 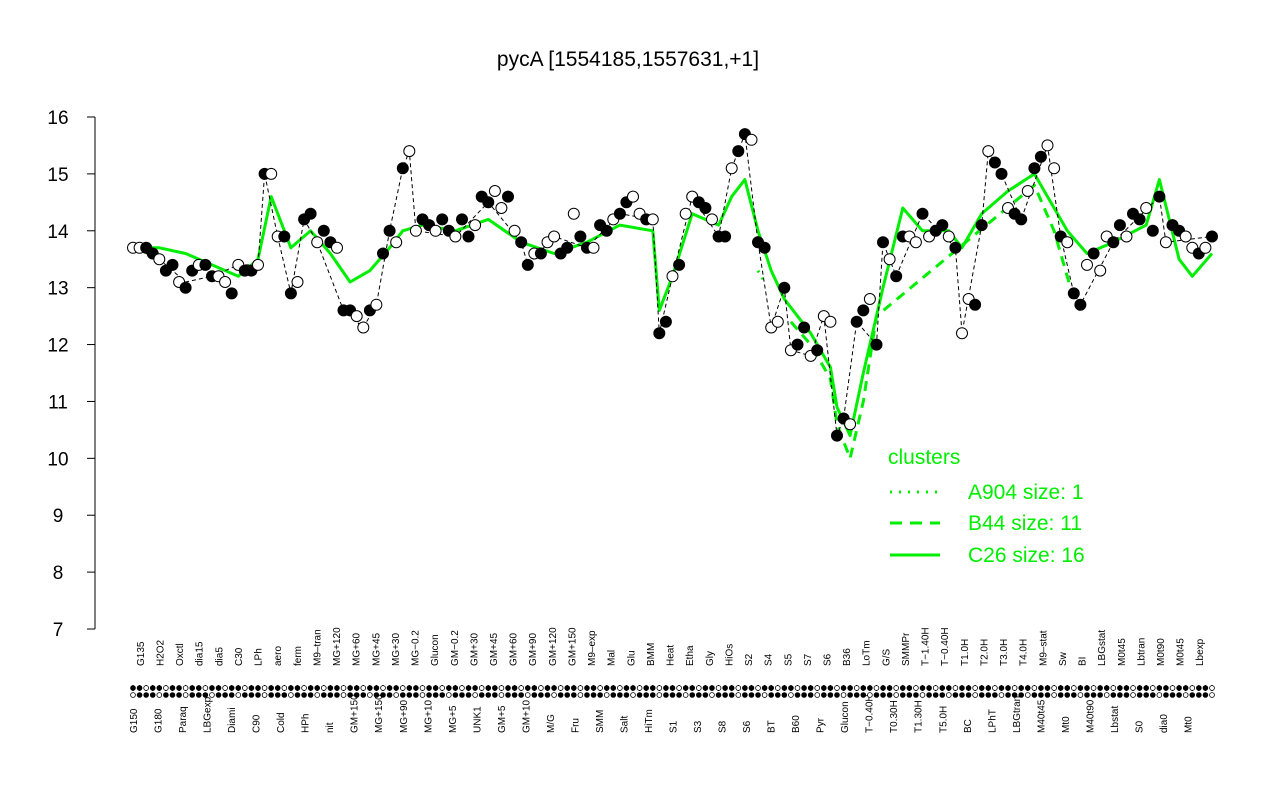 I want to click on x-tick-label: Sw, so click(x=1063, y=658).